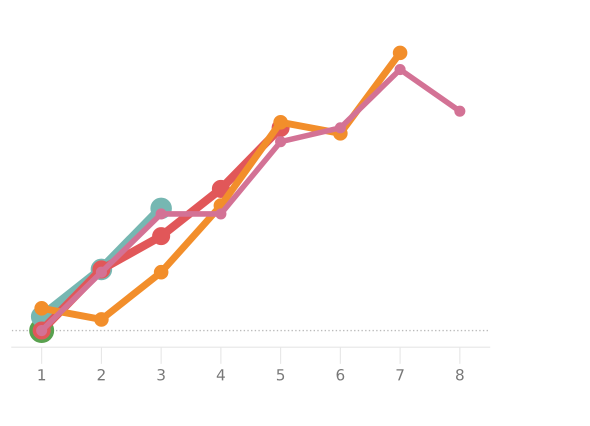 The width and height of the screenshot is (590, 426). What do you see at coordinates (42, 374) in the screenshot?
I see `x-tick-label: 1` at bounding box center [42, 374].